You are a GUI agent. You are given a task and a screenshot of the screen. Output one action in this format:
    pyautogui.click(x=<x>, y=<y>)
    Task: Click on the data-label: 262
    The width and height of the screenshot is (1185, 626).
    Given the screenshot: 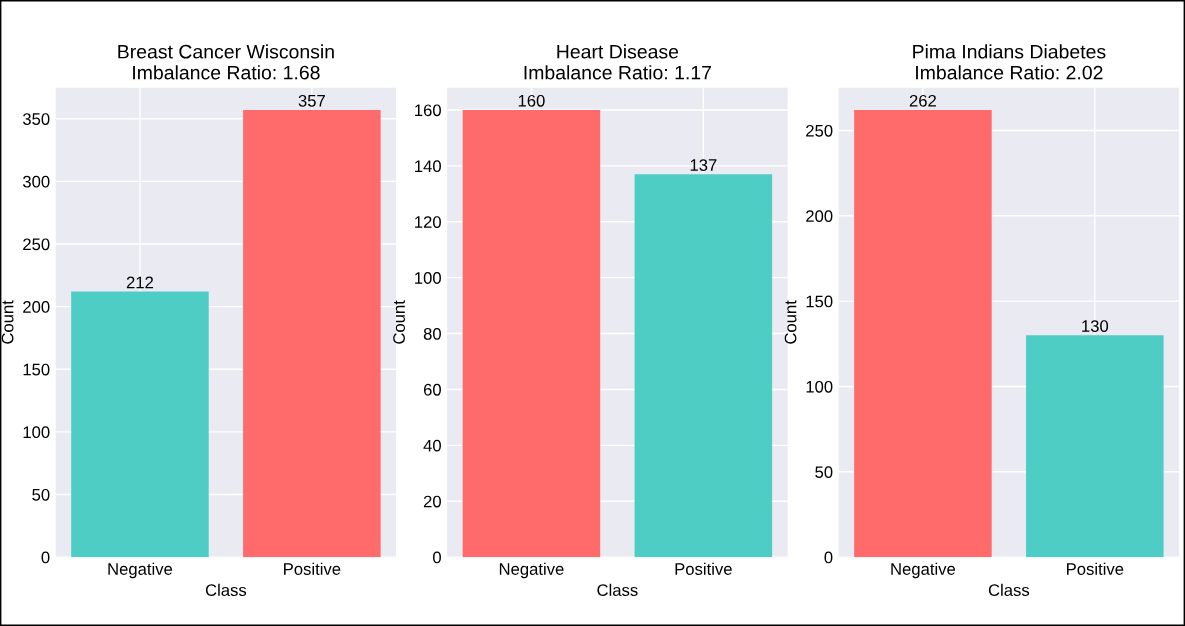 What is the action you would take?
    pyautogui.click(x=922, y=100)
    